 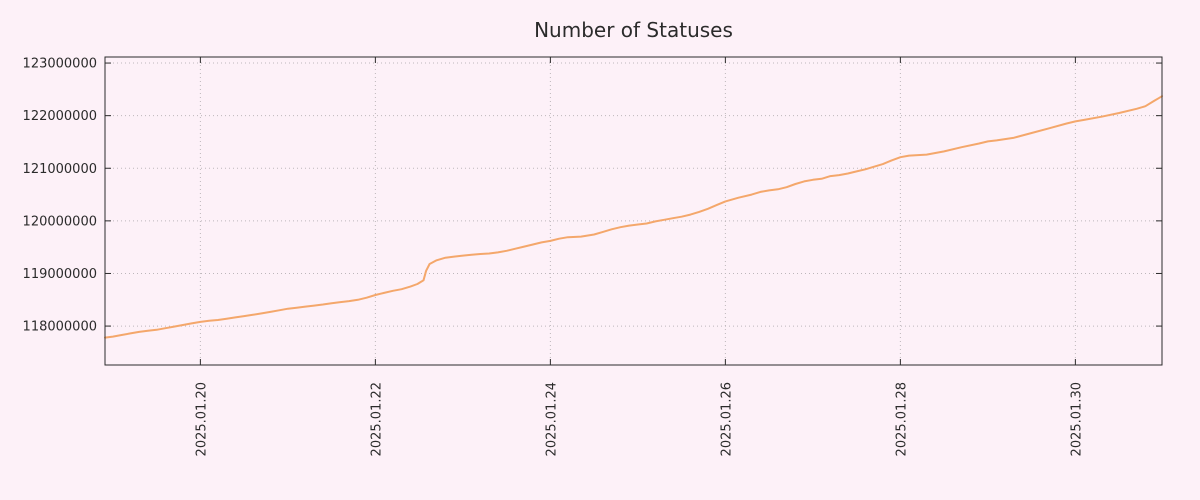 I want to click on x-tick-label: 2025.01.22, so click(x=376, y=419).